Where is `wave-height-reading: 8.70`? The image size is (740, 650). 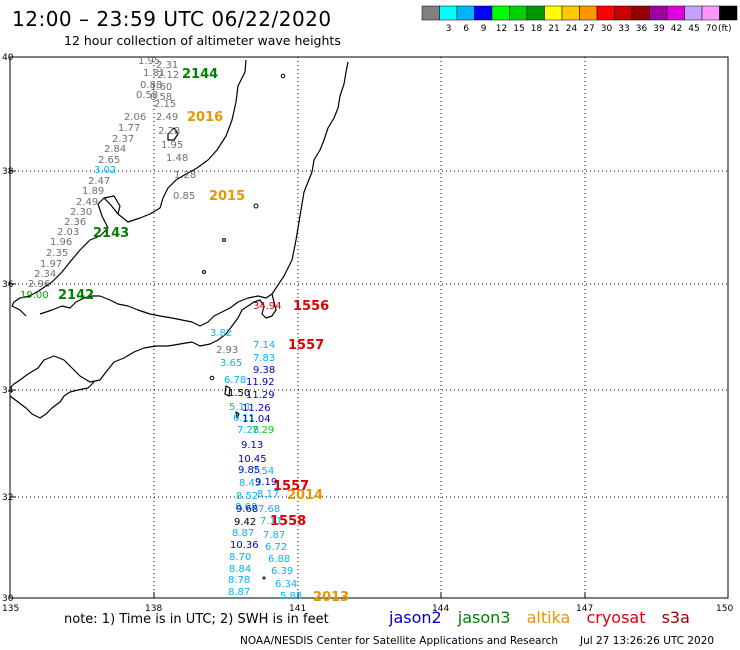
wave-height-reading: 8.70 is located at coordinates (240, 557).